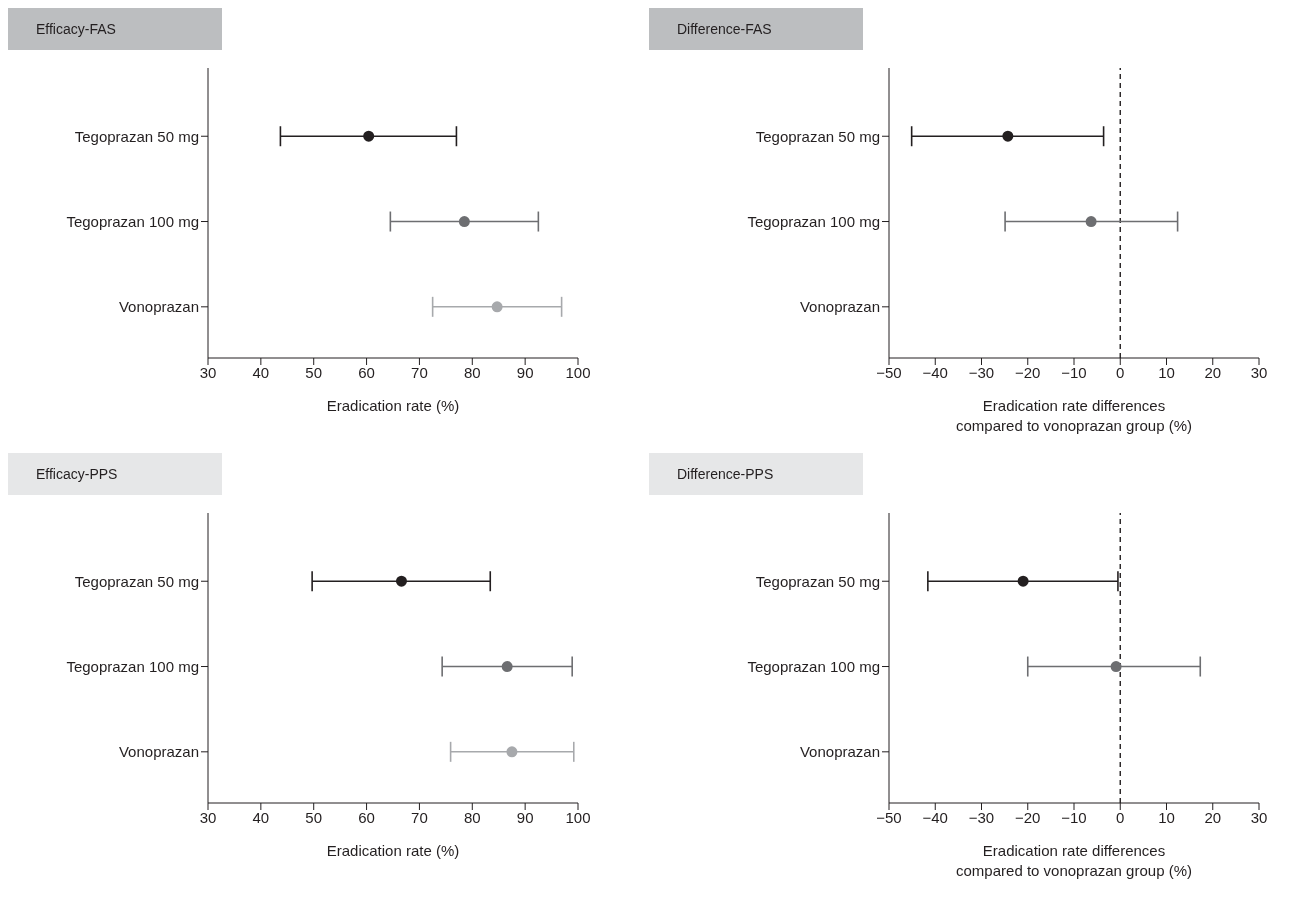 This screenshot has height=905, width=1298. What do you see at coordinates (756, 474) in the screenshot?
I see `text: Difference-PPS` at bounding box center [756, 474].